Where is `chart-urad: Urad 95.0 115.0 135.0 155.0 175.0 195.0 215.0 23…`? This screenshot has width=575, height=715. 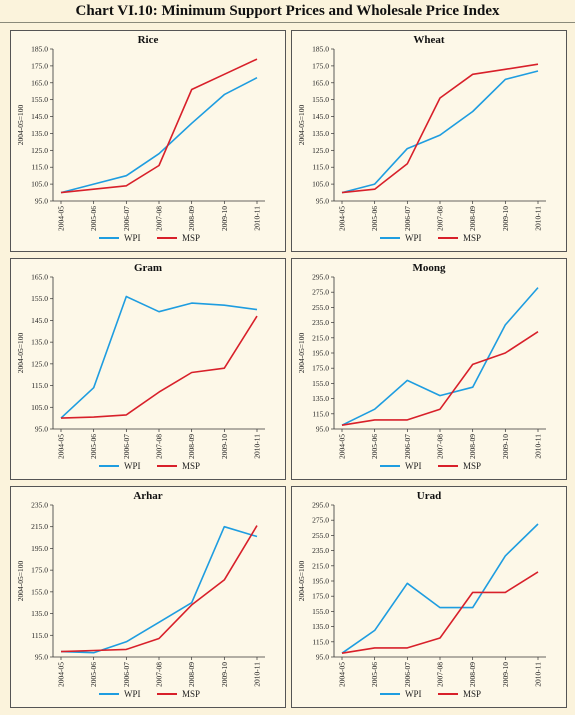 chart-urad: Urad 95.0 115.0 135.0 155.0 175.0 195.0 215.0 23… is located at coordinates (421, 594).